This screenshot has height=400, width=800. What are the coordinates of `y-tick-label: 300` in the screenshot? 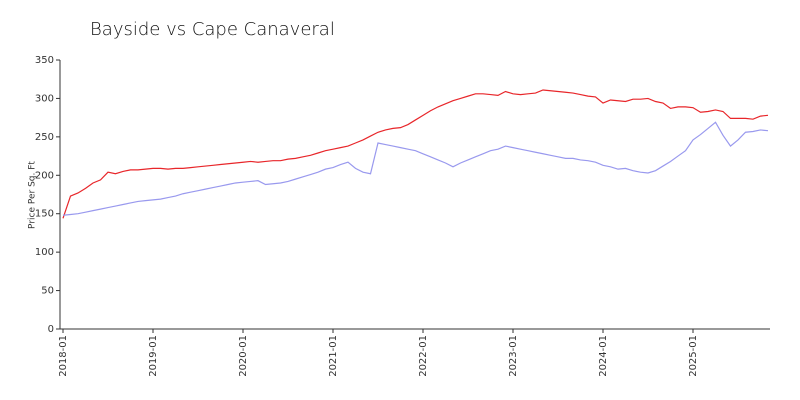 It's located at (44, 98).